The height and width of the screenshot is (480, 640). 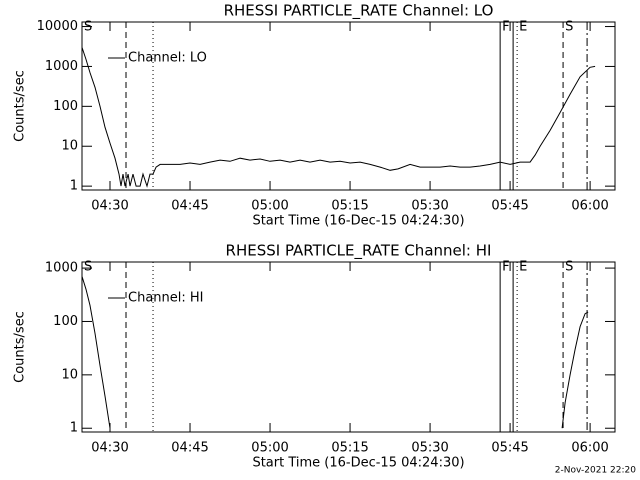 I want to click on y-tick-label: 10000, so click(x=57, y=26).